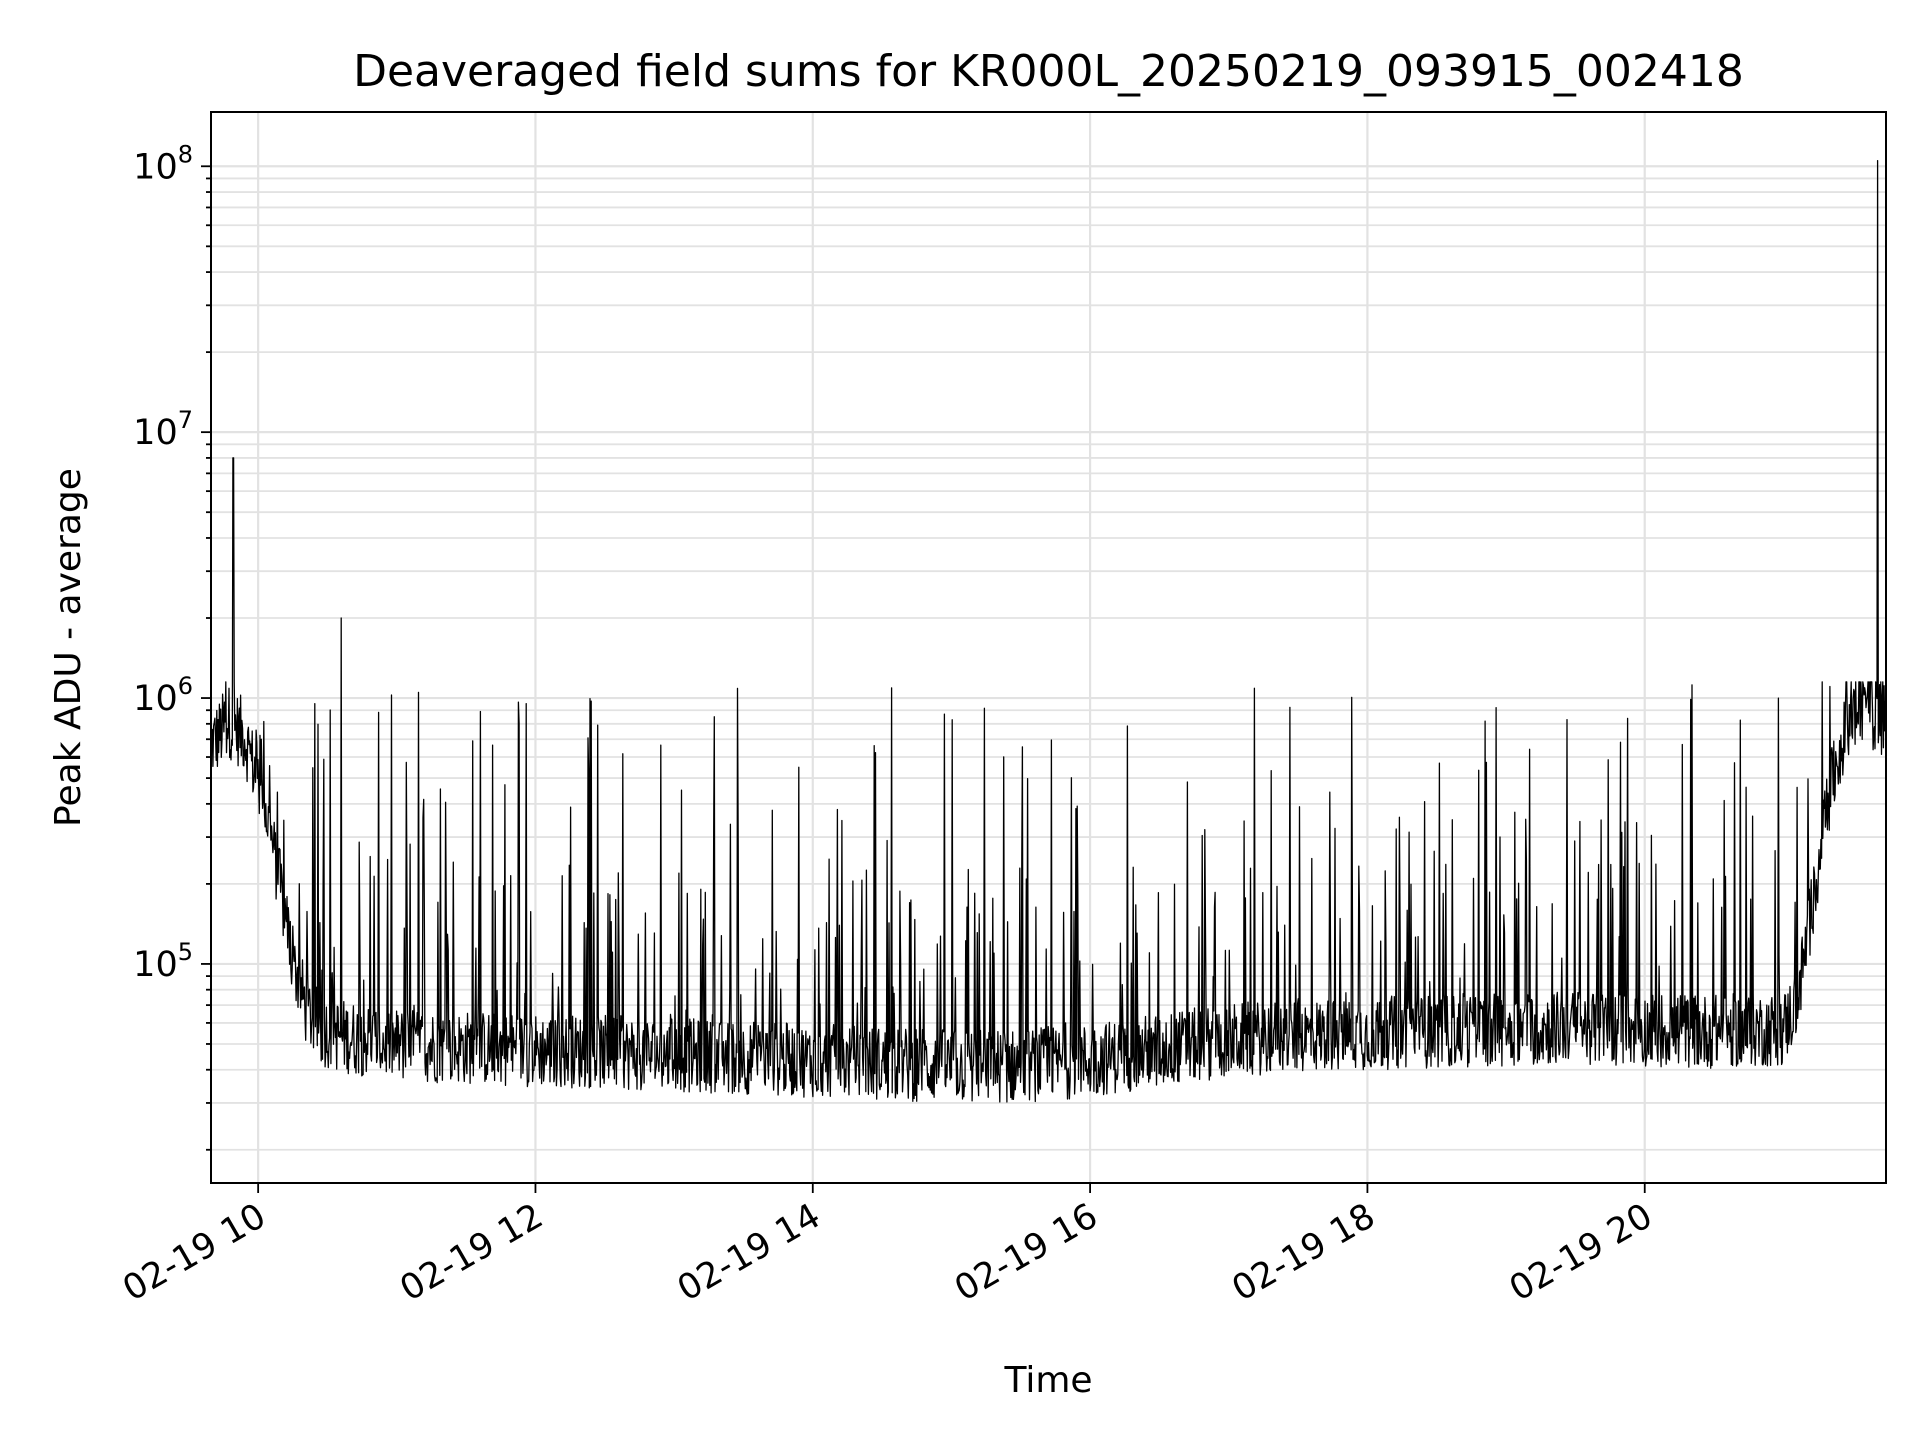  I want to click on y-tick-label: 10⁶, so click(163, 695).